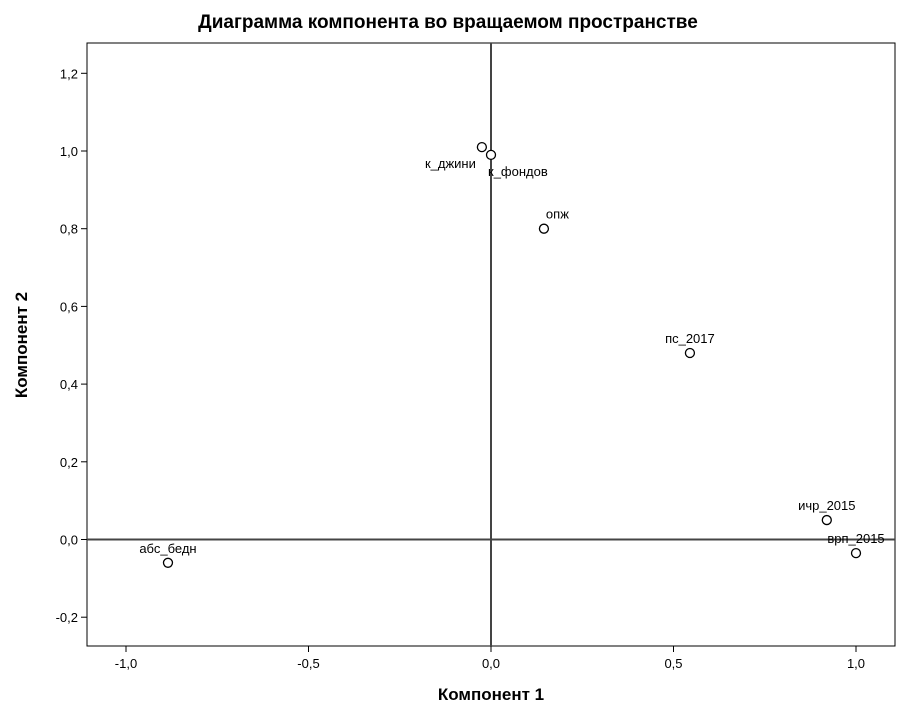  Describe the element at coordinates (21, 345) in the screenshot. I see `y-axis-title: Компонент 2` at that location.